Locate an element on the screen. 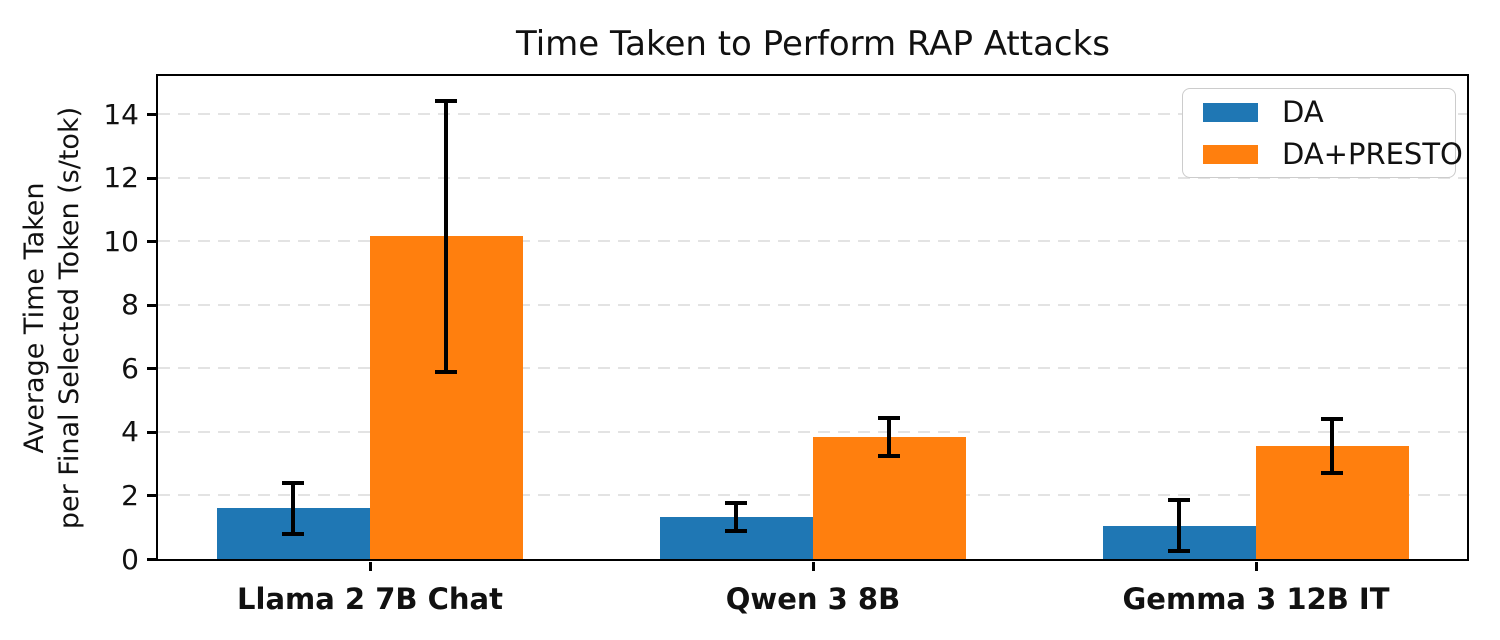 This screenshot has height=640, width=1500. error-cap-bottom-da-gemma-3-12b-it is located at coordinates (1179, 551).